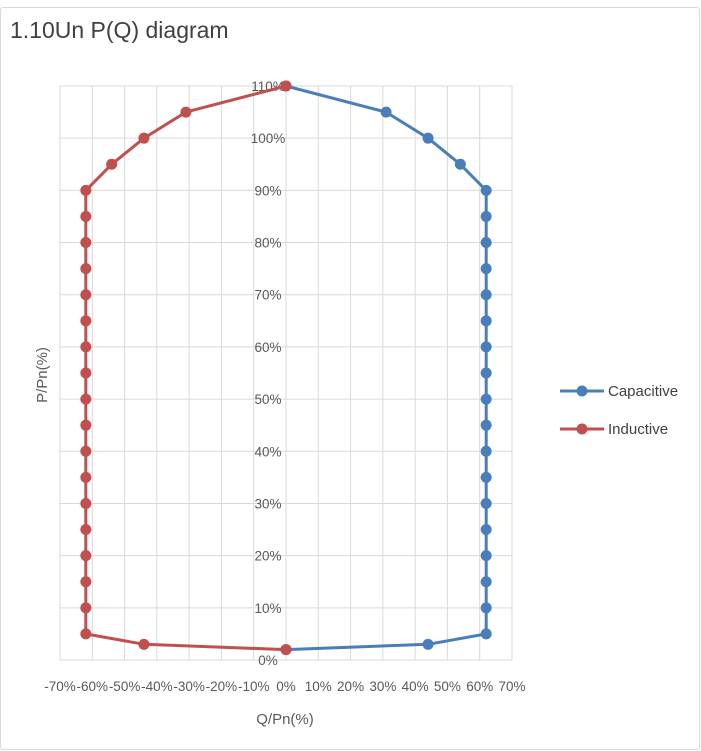 Image resolution: width=701 pixels, height=751 pixels. Describe the element at coordinates (350, 686) in the screenshot. I see `x-tick-label: 20%` at that location.